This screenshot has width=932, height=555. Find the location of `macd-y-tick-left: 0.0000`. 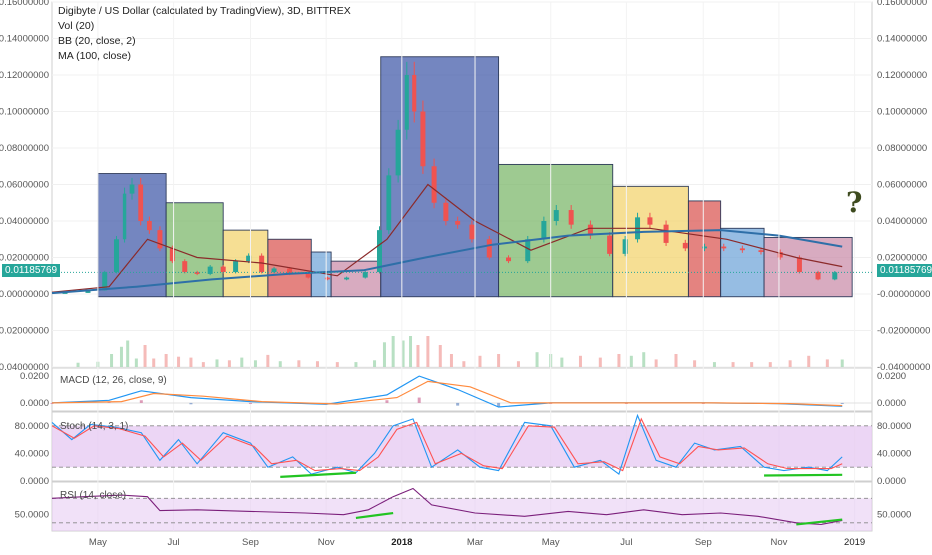

macd-y-tick-left: 0.0000 is located at coordinates (34, 403).